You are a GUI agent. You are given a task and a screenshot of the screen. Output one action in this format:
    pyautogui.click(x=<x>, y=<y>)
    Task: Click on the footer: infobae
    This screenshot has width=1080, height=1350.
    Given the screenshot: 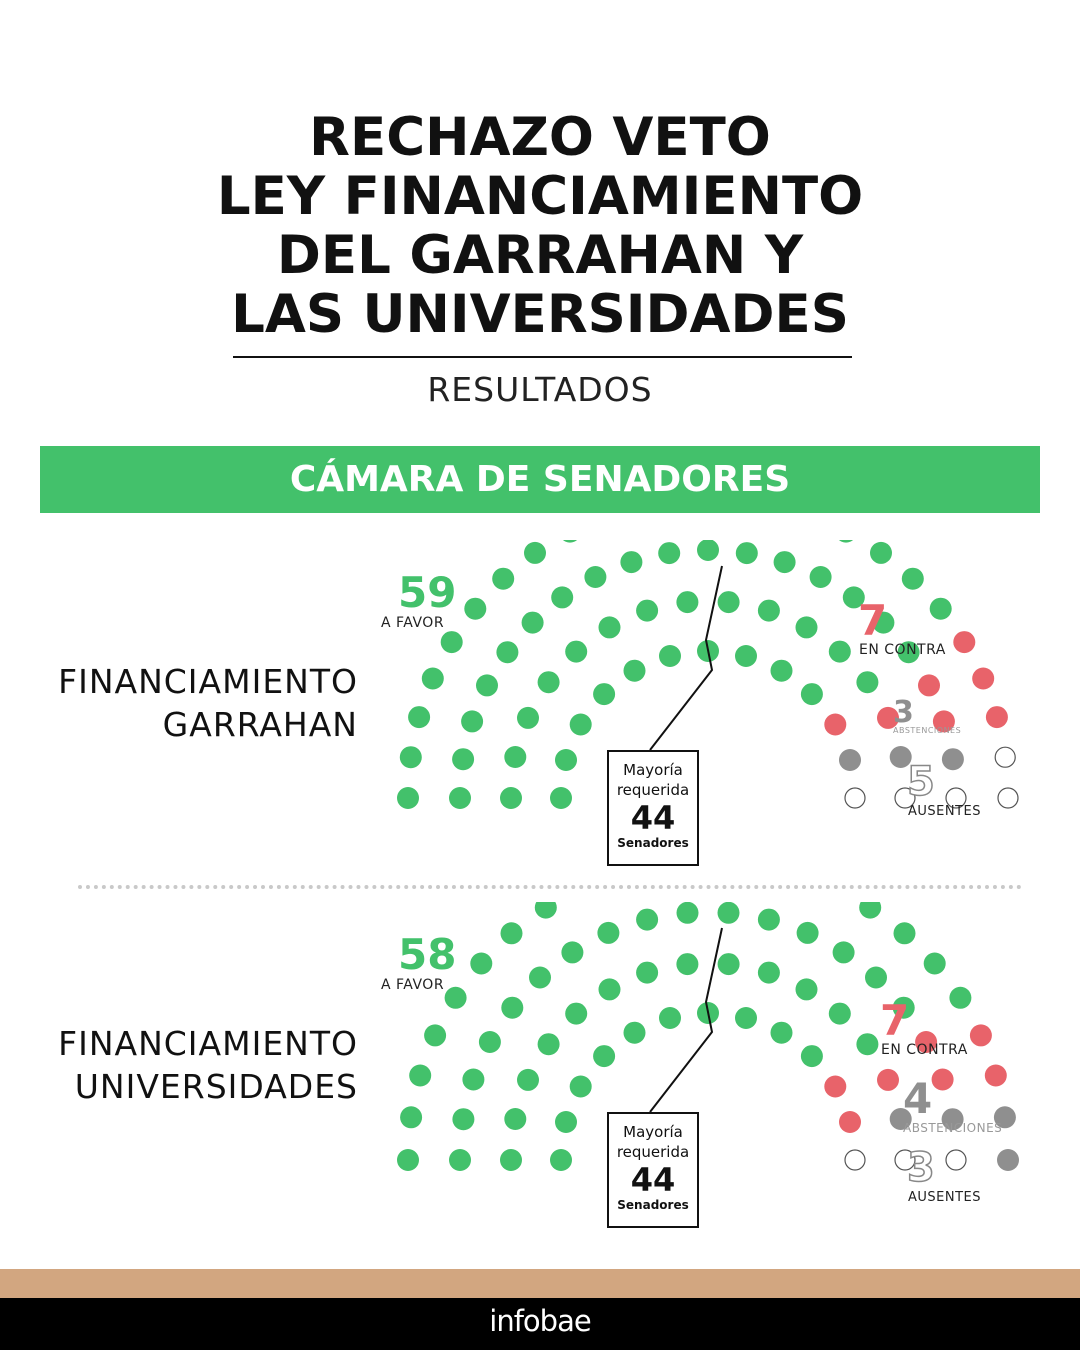 What is the action you would take?
    pyautogui.click(x=540, y=1324)
    